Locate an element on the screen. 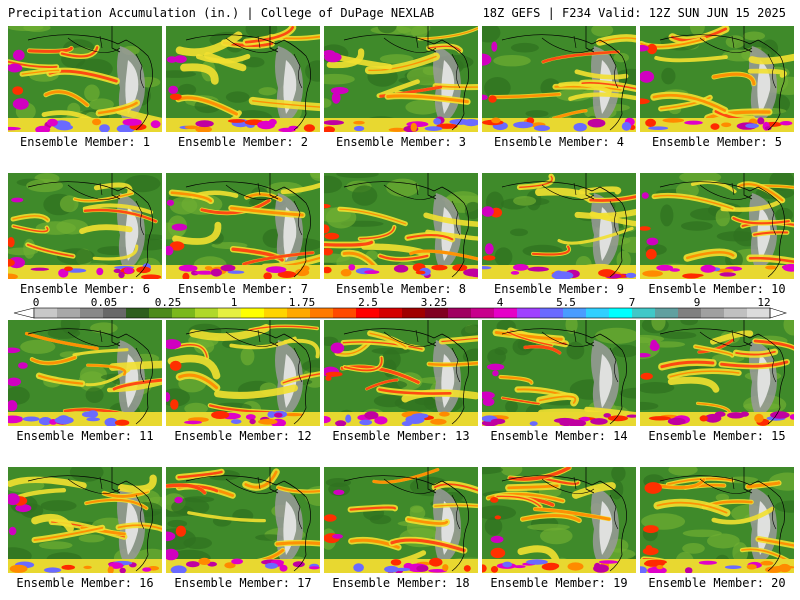  colorbar-tick-label: 4 is located at coordinates (500, 302).